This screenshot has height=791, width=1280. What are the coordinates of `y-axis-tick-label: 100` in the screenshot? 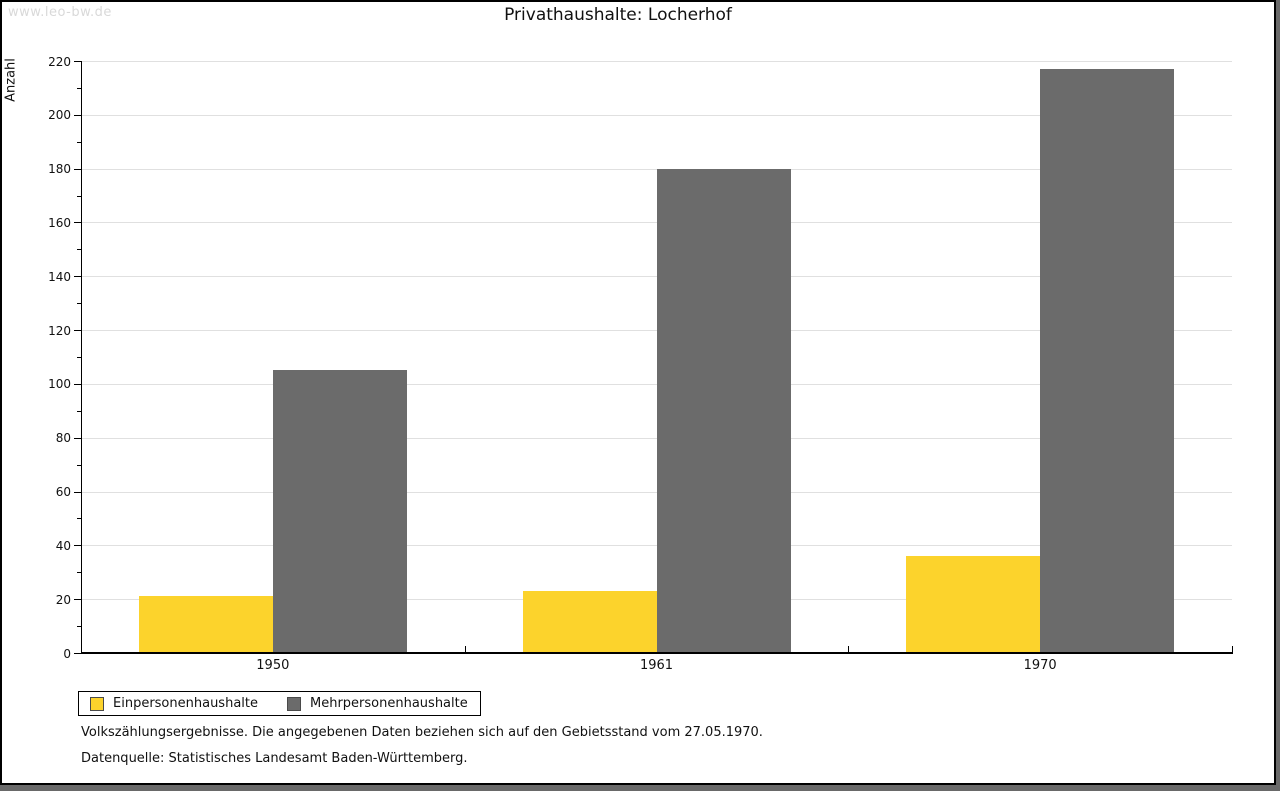 It's located at (59, 384).